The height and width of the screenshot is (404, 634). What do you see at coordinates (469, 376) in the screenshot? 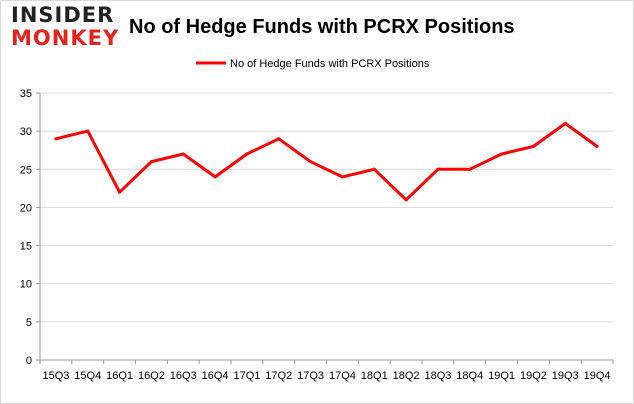
I see `x-tick-label: 18Q4` at bounding box center [469, 376].